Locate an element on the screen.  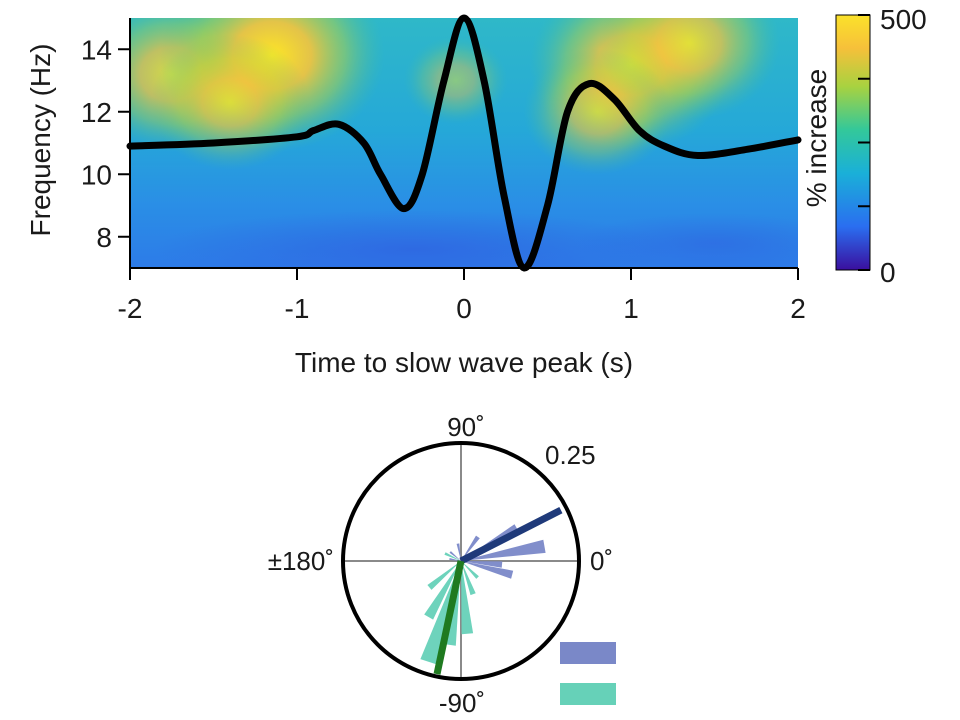
y-tick-label: 14 is located at coordinates (96, 49).